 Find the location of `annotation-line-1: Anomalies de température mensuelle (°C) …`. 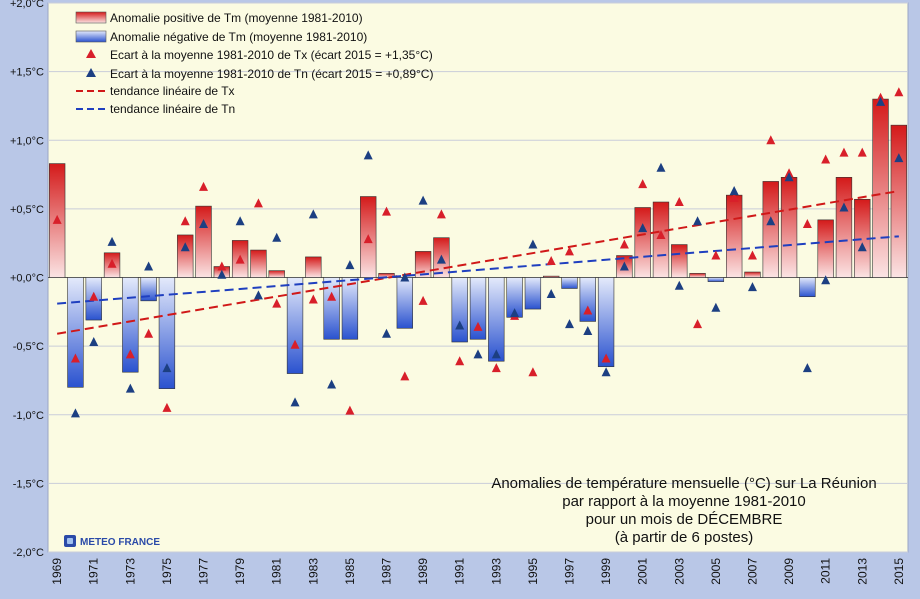

annotation-line-1: Anomalies de température mensuelle (°C) … is located at coordinates (683, 483).